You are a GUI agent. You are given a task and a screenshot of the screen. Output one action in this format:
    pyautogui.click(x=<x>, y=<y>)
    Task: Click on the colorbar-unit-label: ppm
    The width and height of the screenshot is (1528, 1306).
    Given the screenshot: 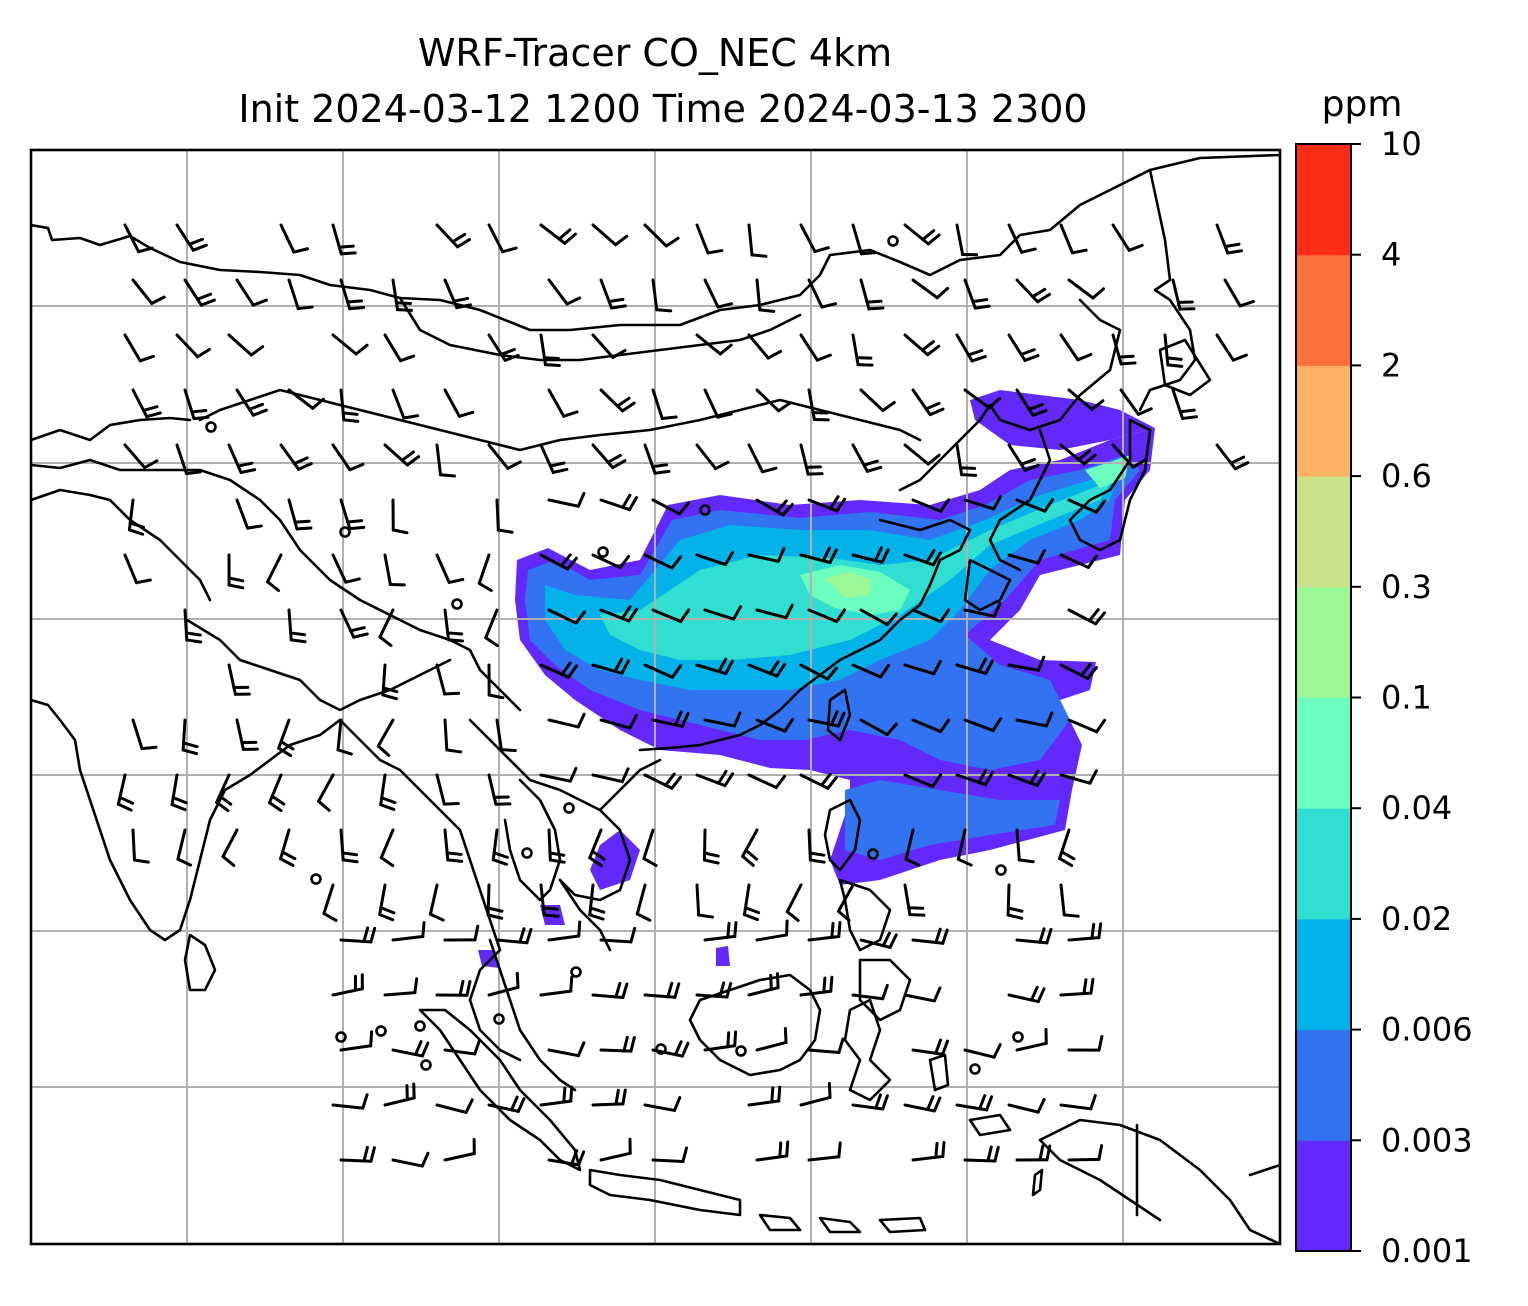 What is the action you would take?
    pyautogui.click(x=1362, y=104)
    